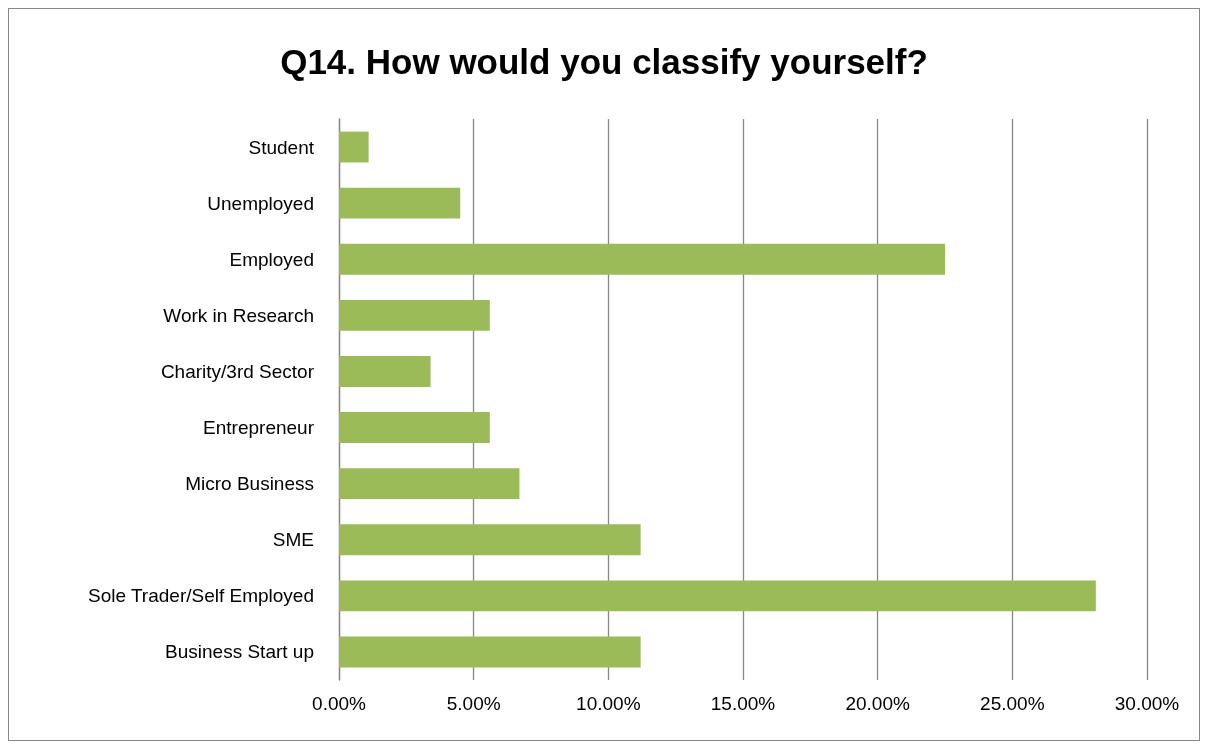 The image size is (1210, 749). What do you see at coordinates (743, 703) in the screenshot?
I see `x-tick-label: 15.00%` at bounding box center [743, 703].